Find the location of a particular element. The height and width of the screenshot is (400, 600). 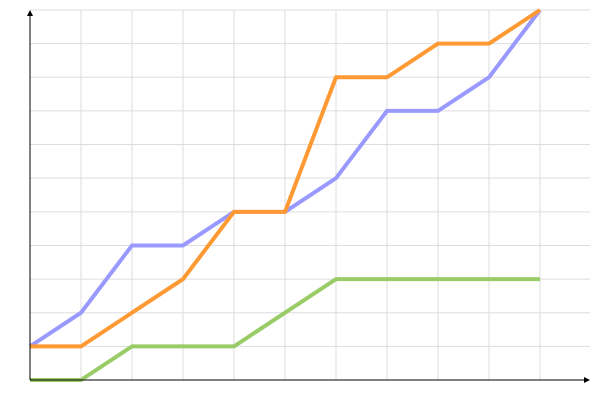

x-axis-arrow-icon is located at coordinates (587, 380).